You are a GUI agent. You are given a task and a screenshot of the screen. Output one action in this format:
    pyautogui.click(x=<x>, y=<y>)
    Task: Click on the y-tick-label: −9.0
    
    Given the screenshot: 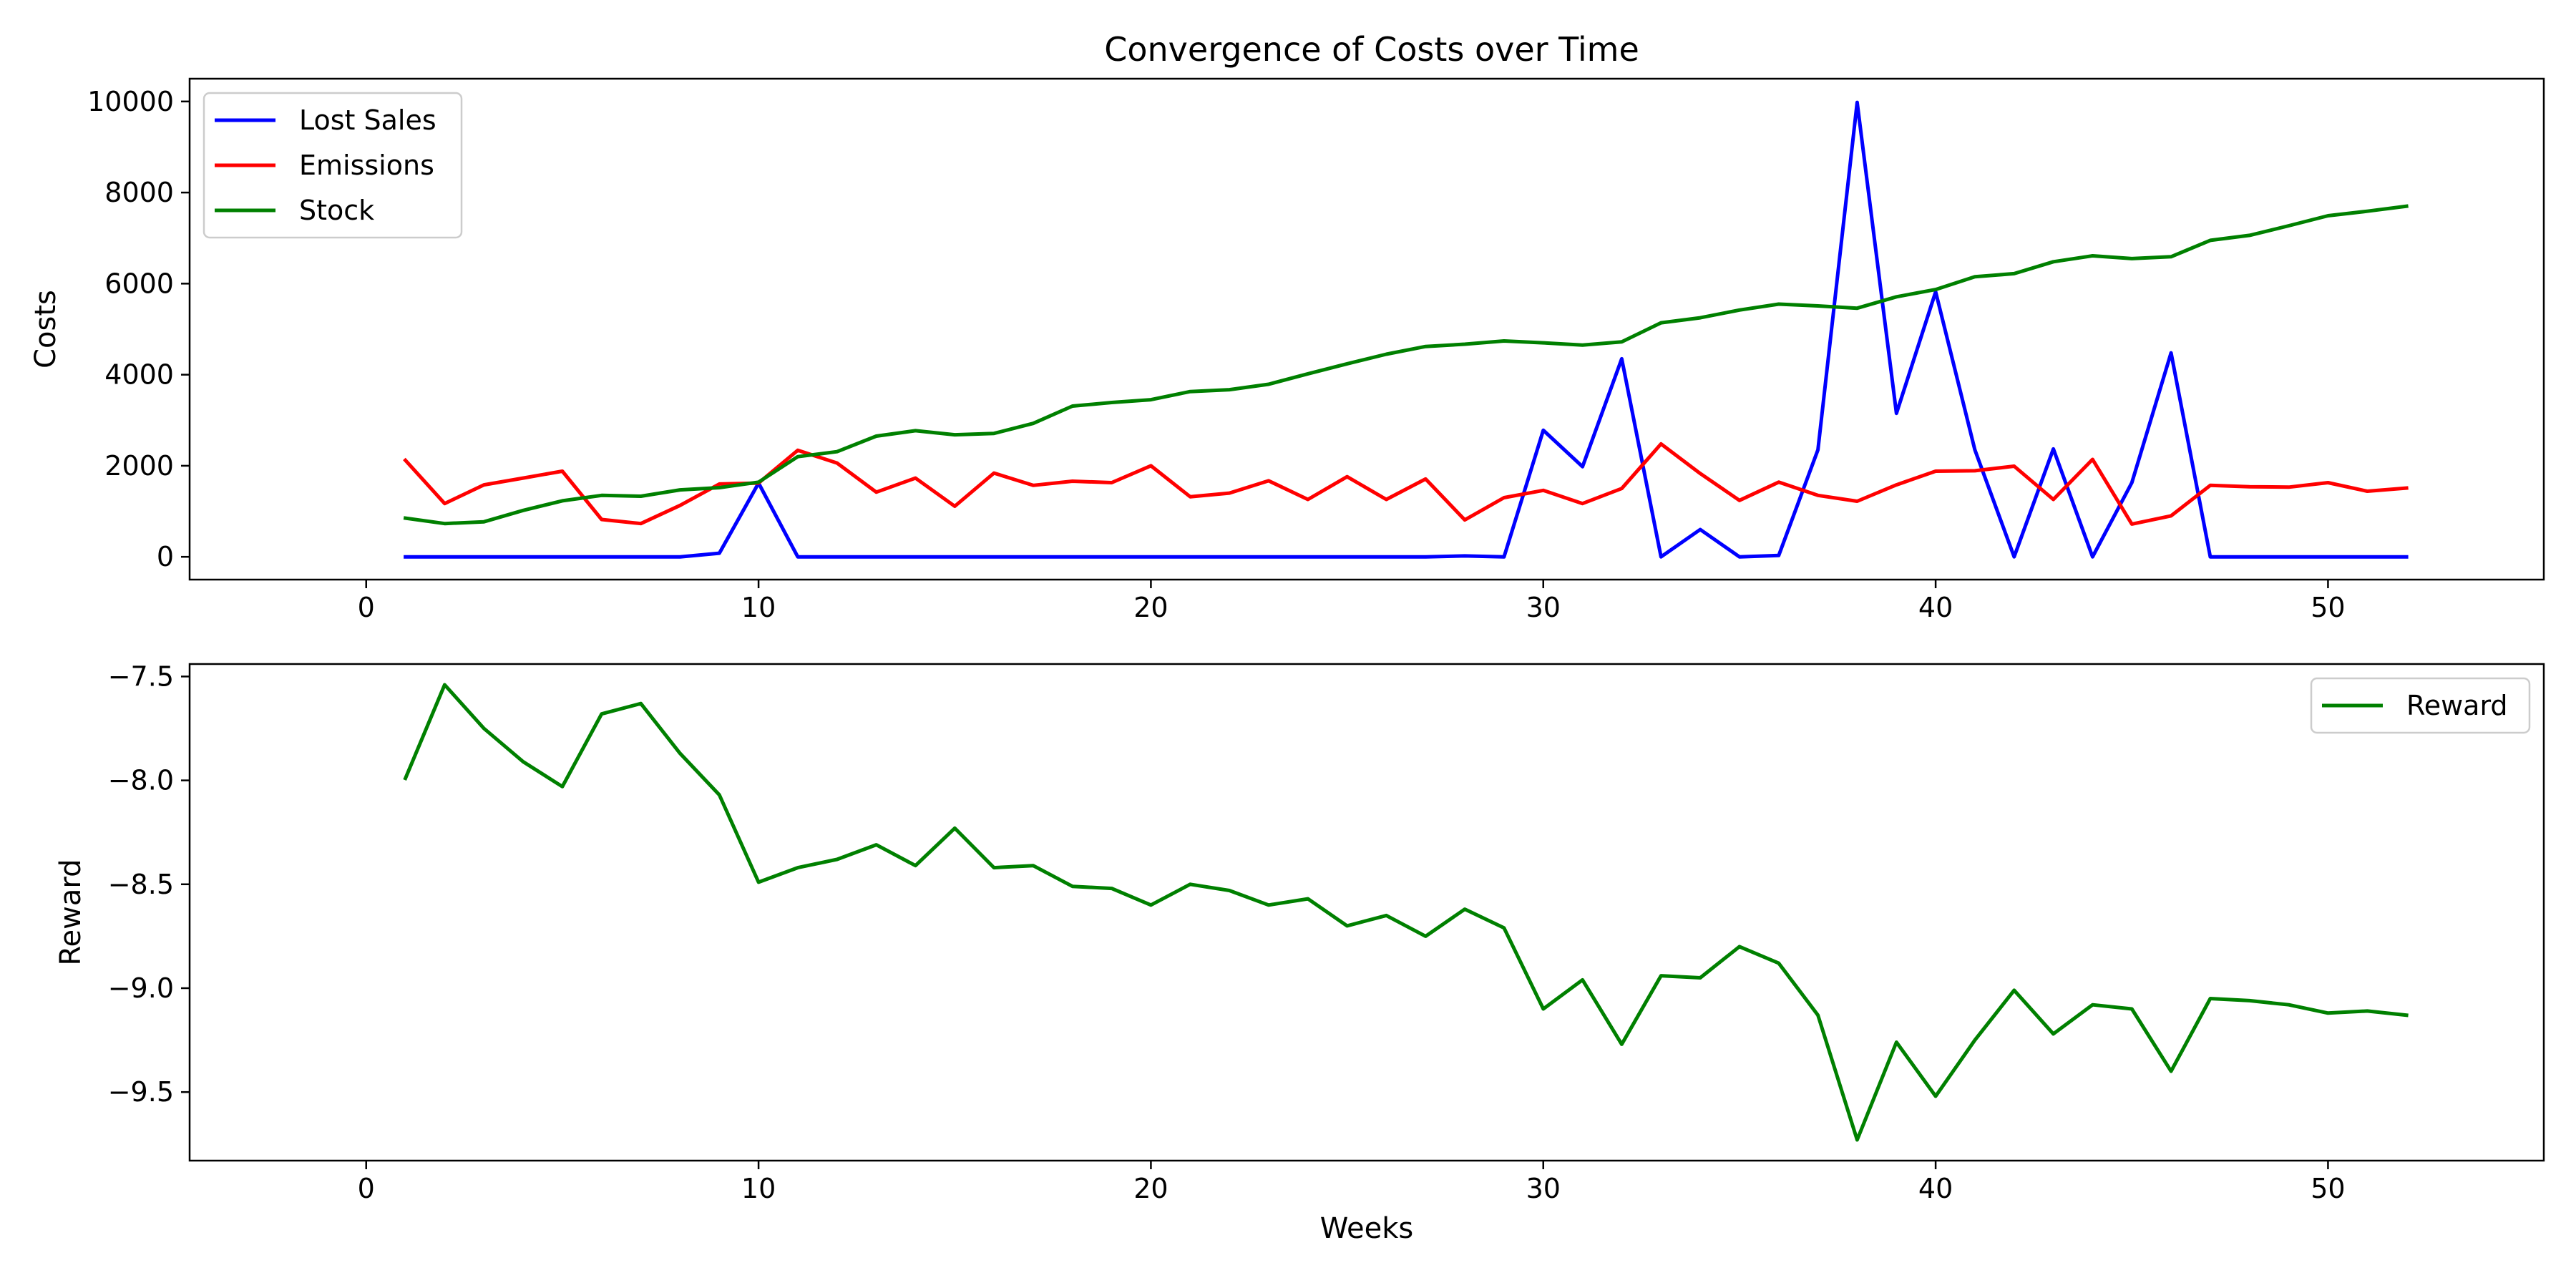 What is the action you would take?
    pyautogui.click(x=141, y=988)
    